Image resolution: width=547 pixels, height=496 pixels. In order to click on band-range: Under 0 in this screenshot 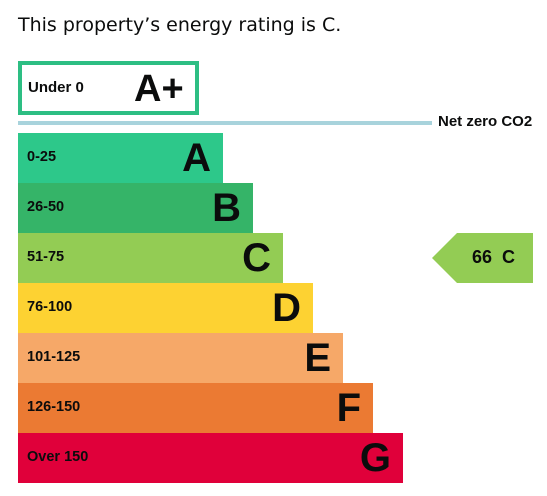, I will do `click(56, 87)`.